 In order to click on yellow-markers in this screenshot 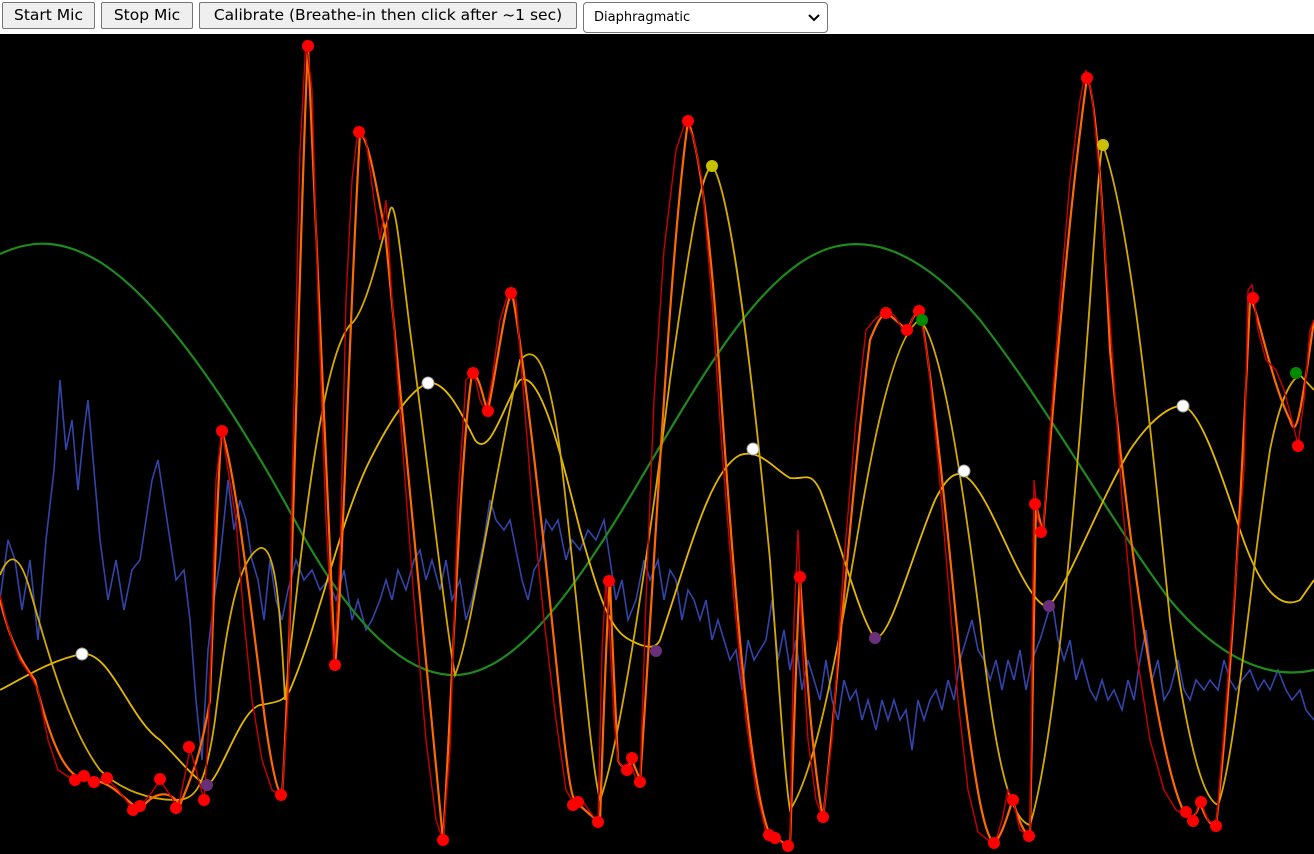, I will do `click(907, 155)`.